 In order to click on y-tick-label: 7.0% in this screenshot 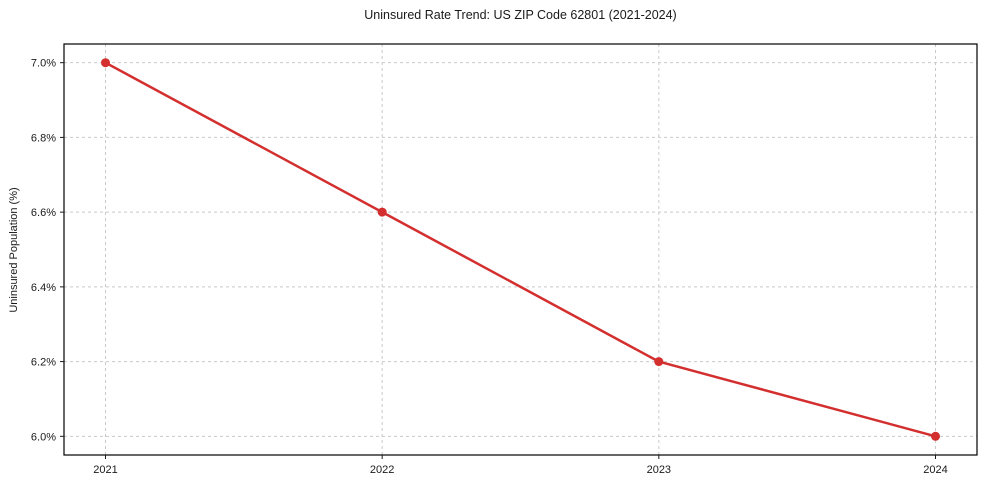, I will do `click(43, 64)`.